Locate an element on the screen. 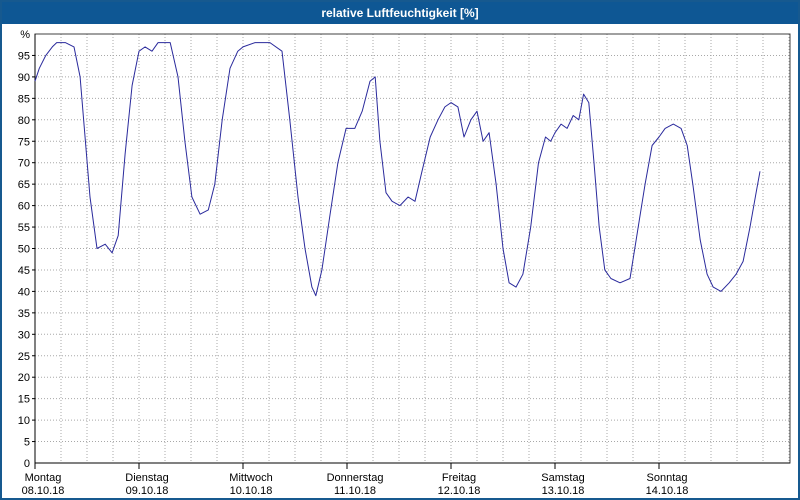  x-day-name: Freitag is located at coordinates (459, 478).